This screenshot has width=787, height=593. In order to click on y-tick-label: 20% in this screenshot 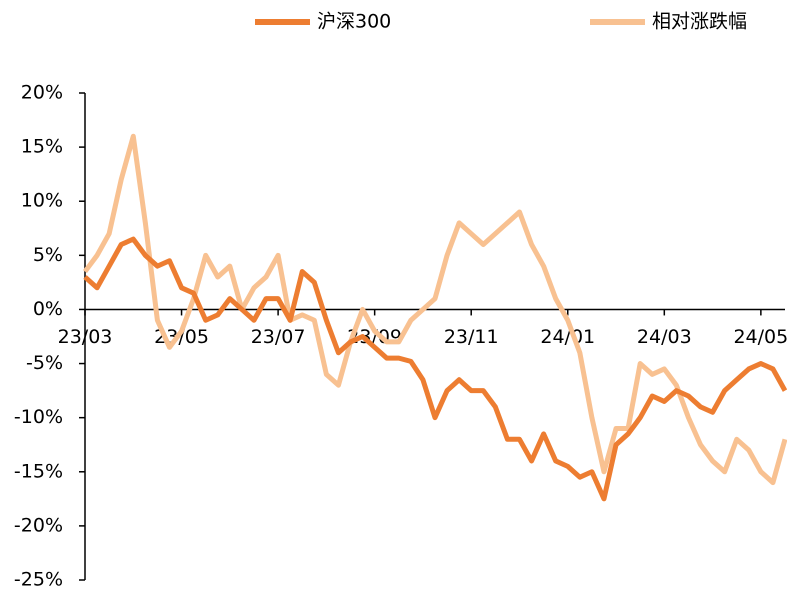, I will do `click(42, 93)`.